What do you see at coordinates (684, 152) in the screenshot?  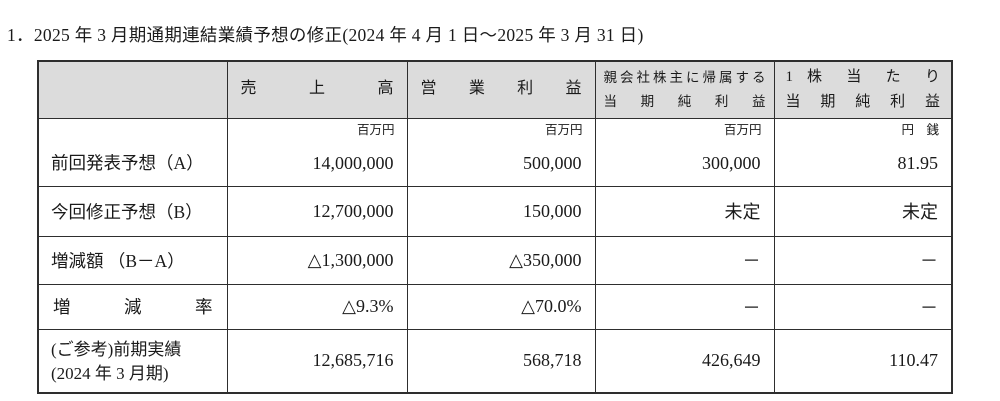 I see `cell-prev-net-income: 百万円 300,000` at bounding box center [684, 152].